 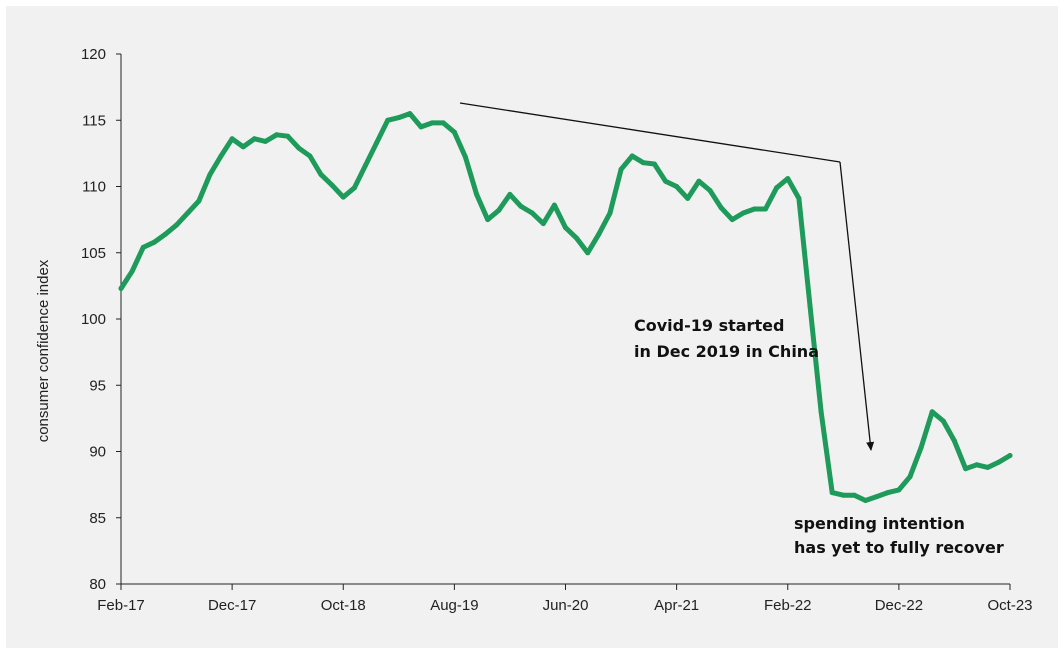 I want to click on x-tick-label: Jun-20, so click(x=566, y=605).